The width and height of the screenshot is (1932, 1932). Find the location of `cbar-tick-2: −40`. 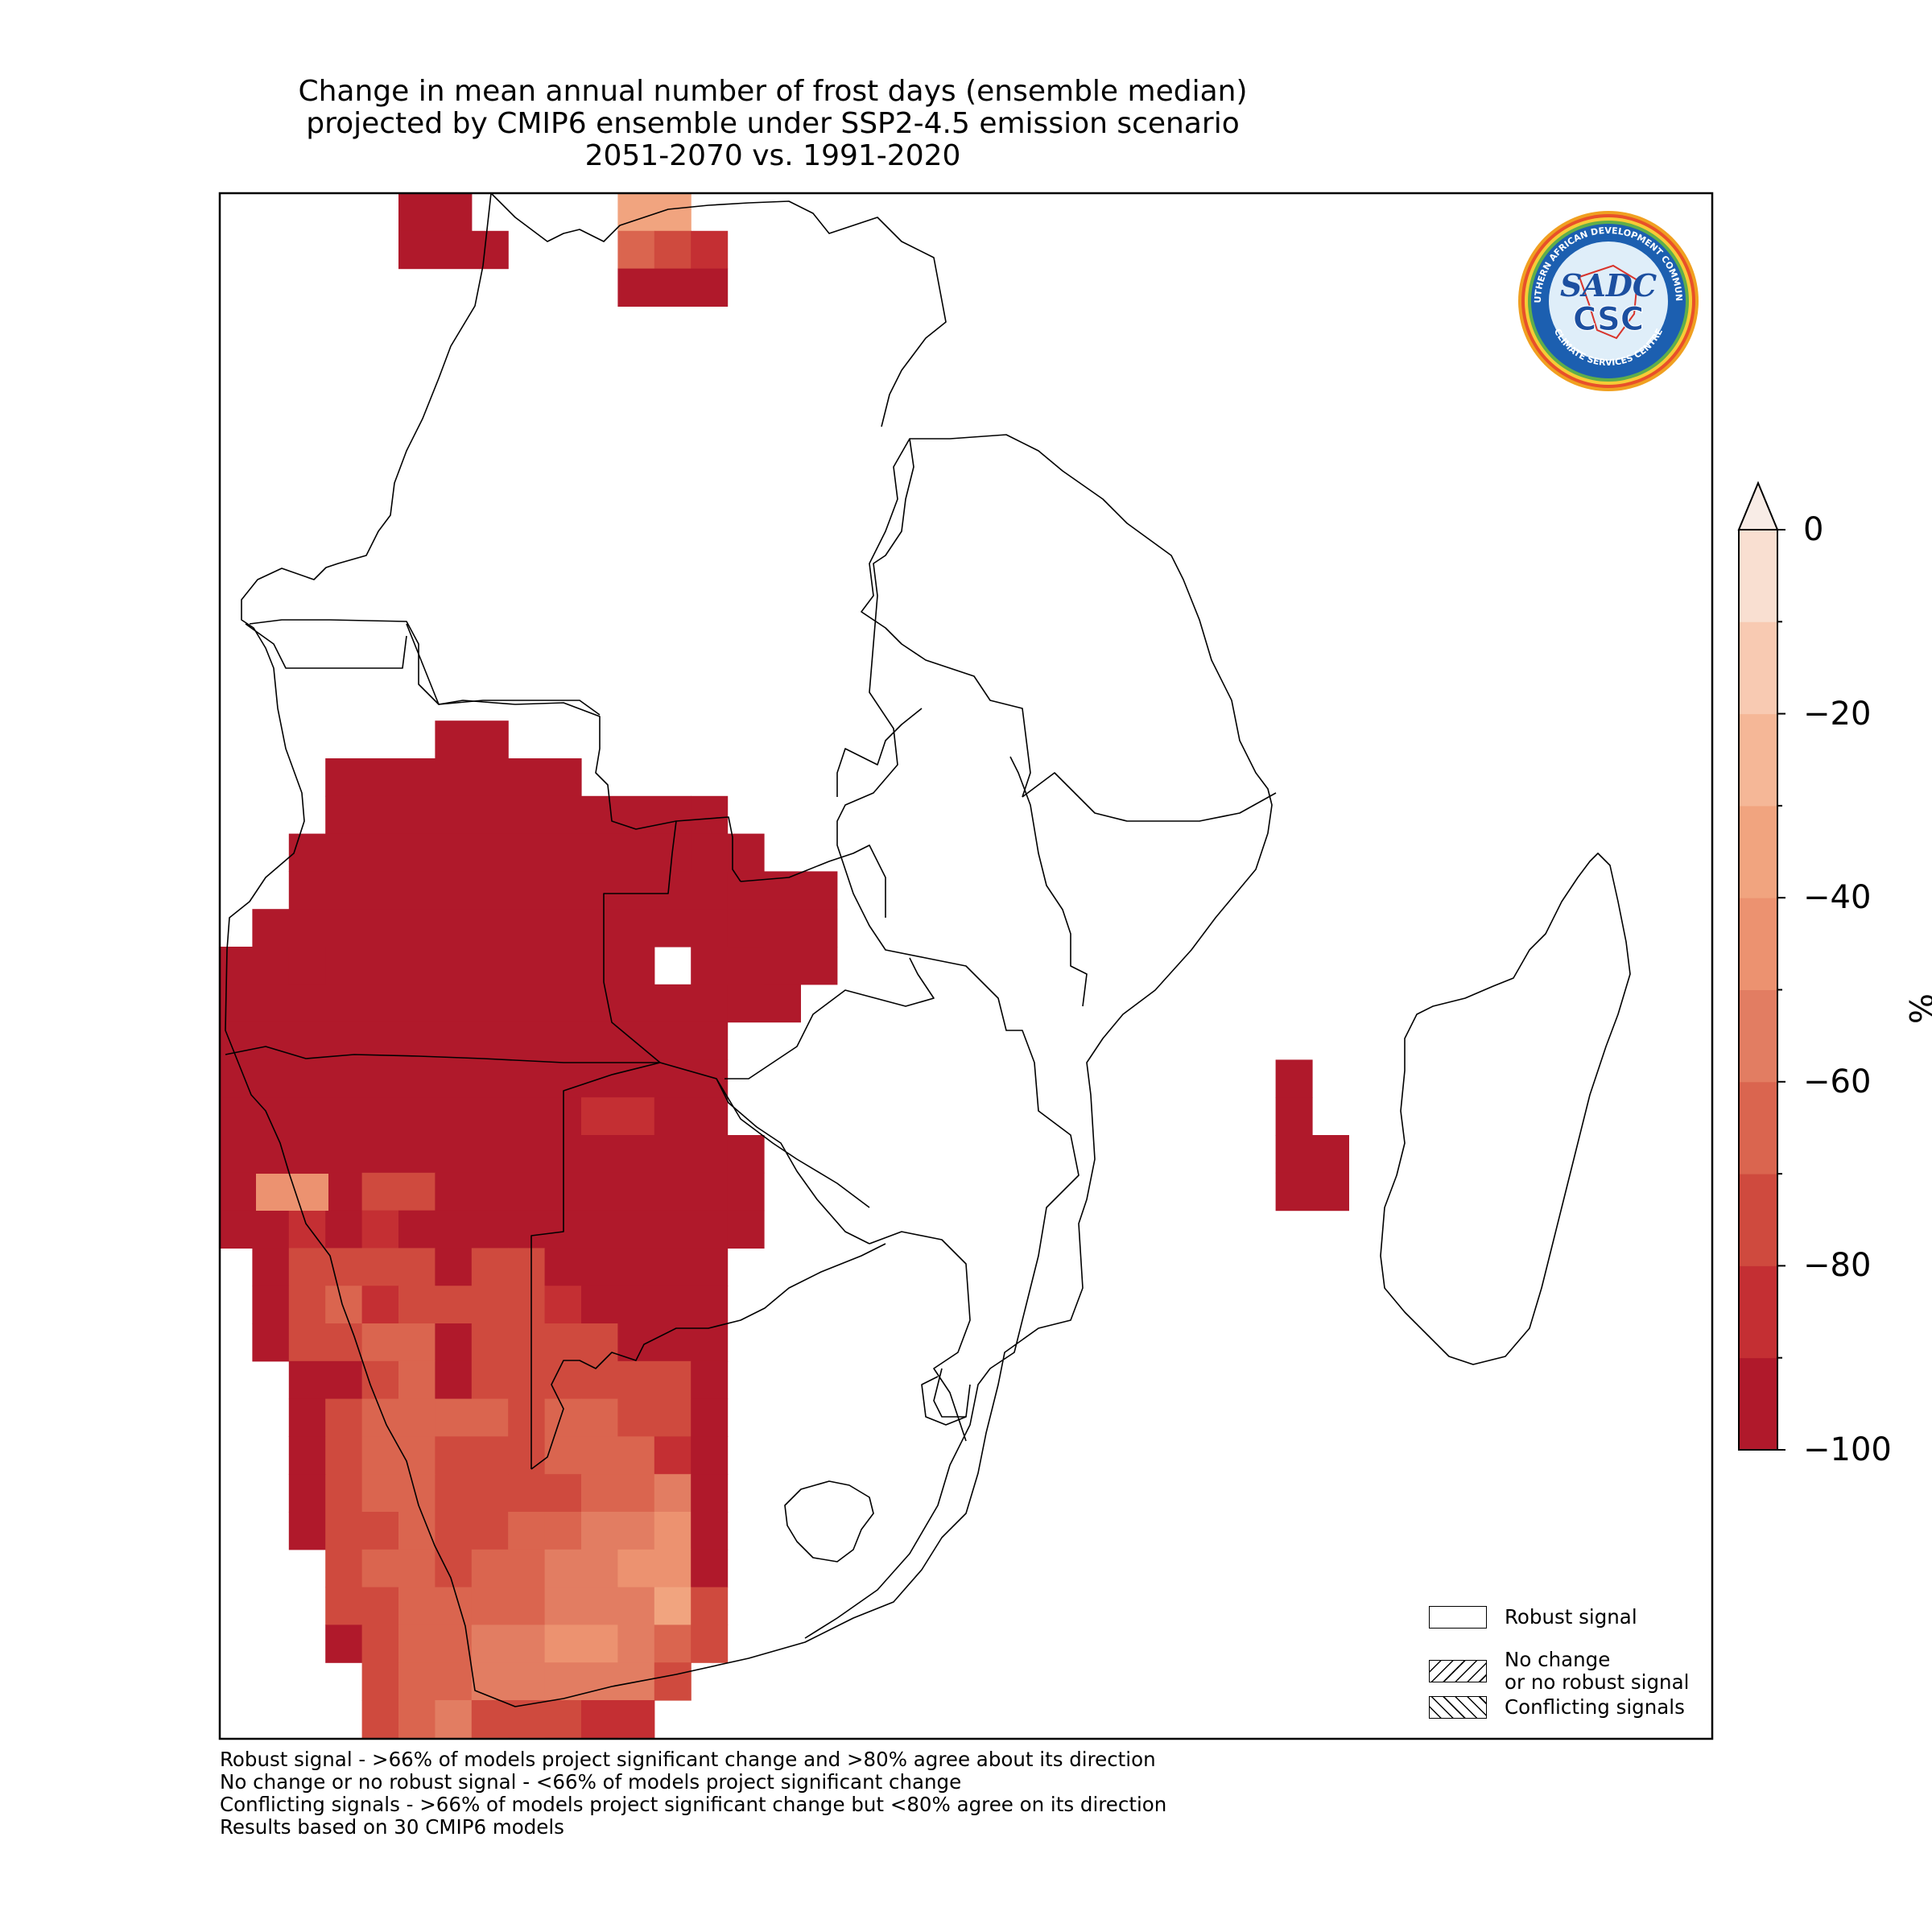

cbar-tick-2: −40 is located at coordinates (1837, 897).